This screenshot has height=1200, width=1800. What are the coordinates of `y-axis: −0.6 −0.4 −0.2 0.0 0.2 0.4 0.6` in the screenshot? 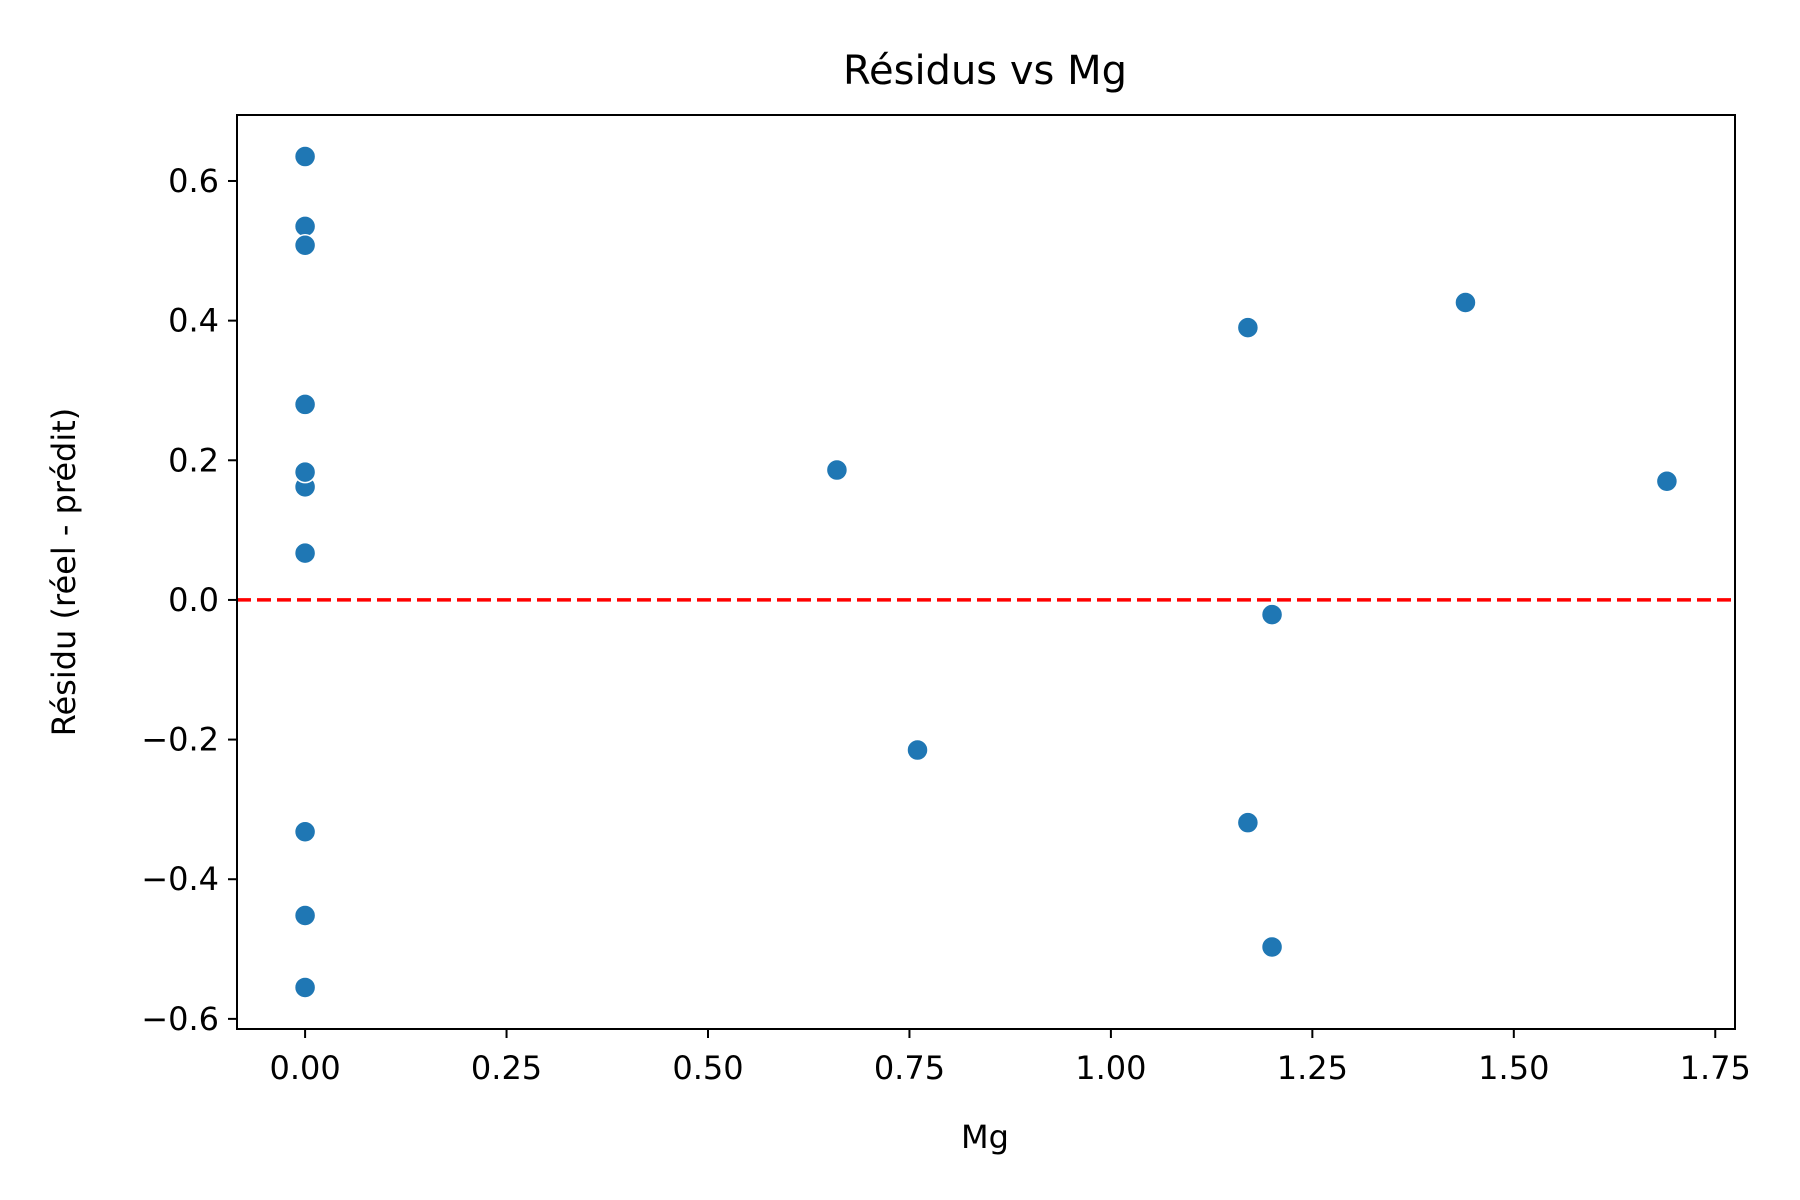 It's located at (189, 600).